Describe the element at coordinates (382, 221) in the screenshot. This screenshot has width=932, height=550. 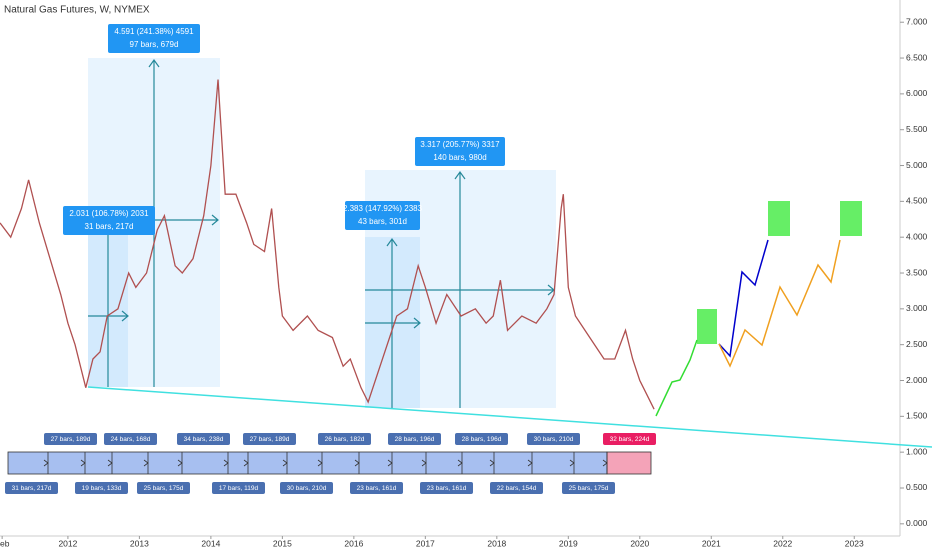
I see `measure-label: 43 bars, 301d` at that location.